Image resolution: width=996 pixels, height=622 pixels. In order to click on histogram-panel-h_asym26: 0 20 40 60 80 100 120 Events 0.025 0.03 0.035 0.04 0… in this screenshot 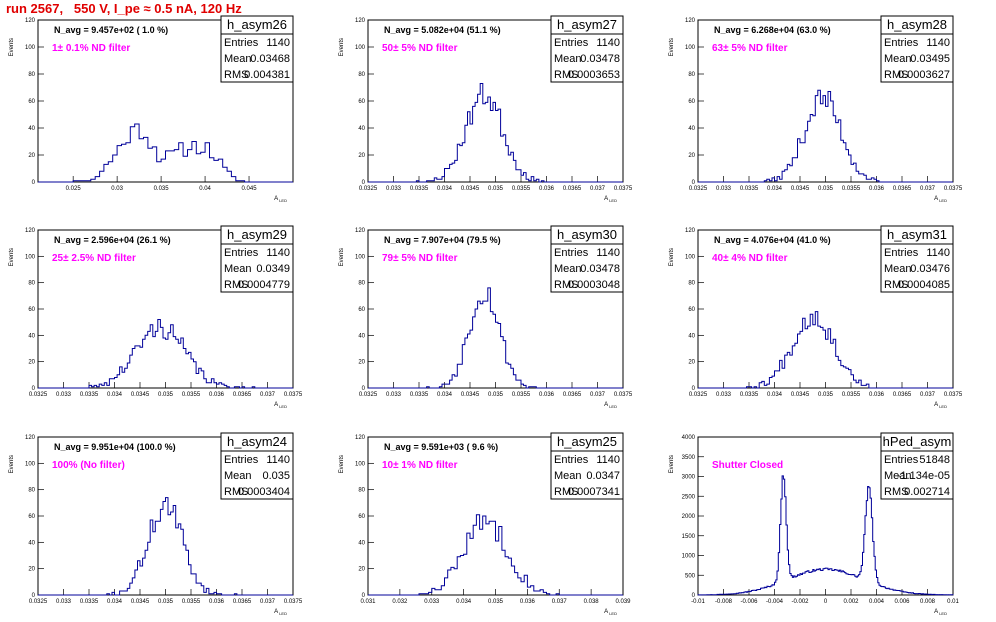, I will do `click(151, 109)`.